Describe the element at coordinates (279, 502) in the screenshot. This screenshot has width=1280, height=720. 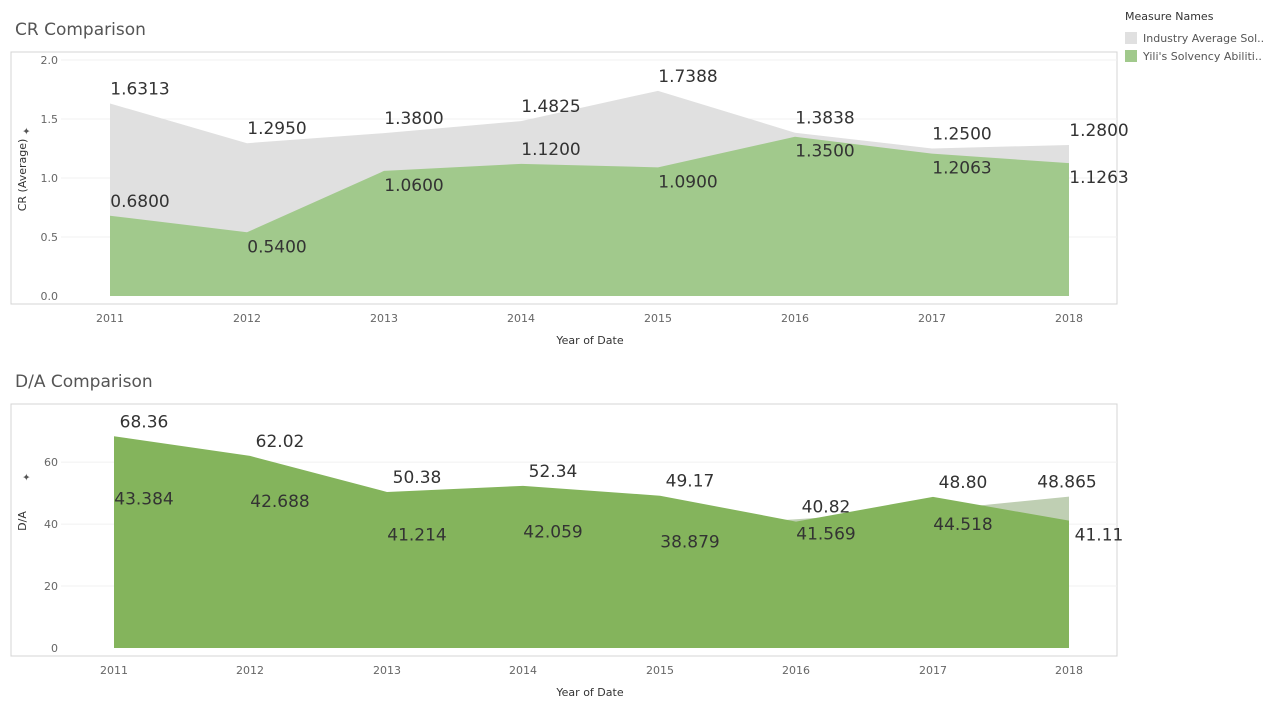
I see `data-label: 42.688` at that location.